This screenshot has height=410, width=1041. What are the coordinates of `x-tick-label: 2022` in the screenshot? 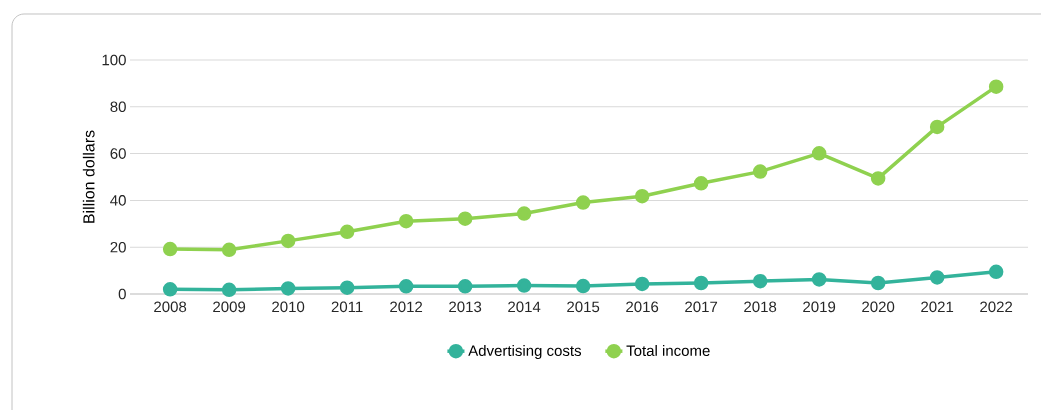 It's located at (996, 307).